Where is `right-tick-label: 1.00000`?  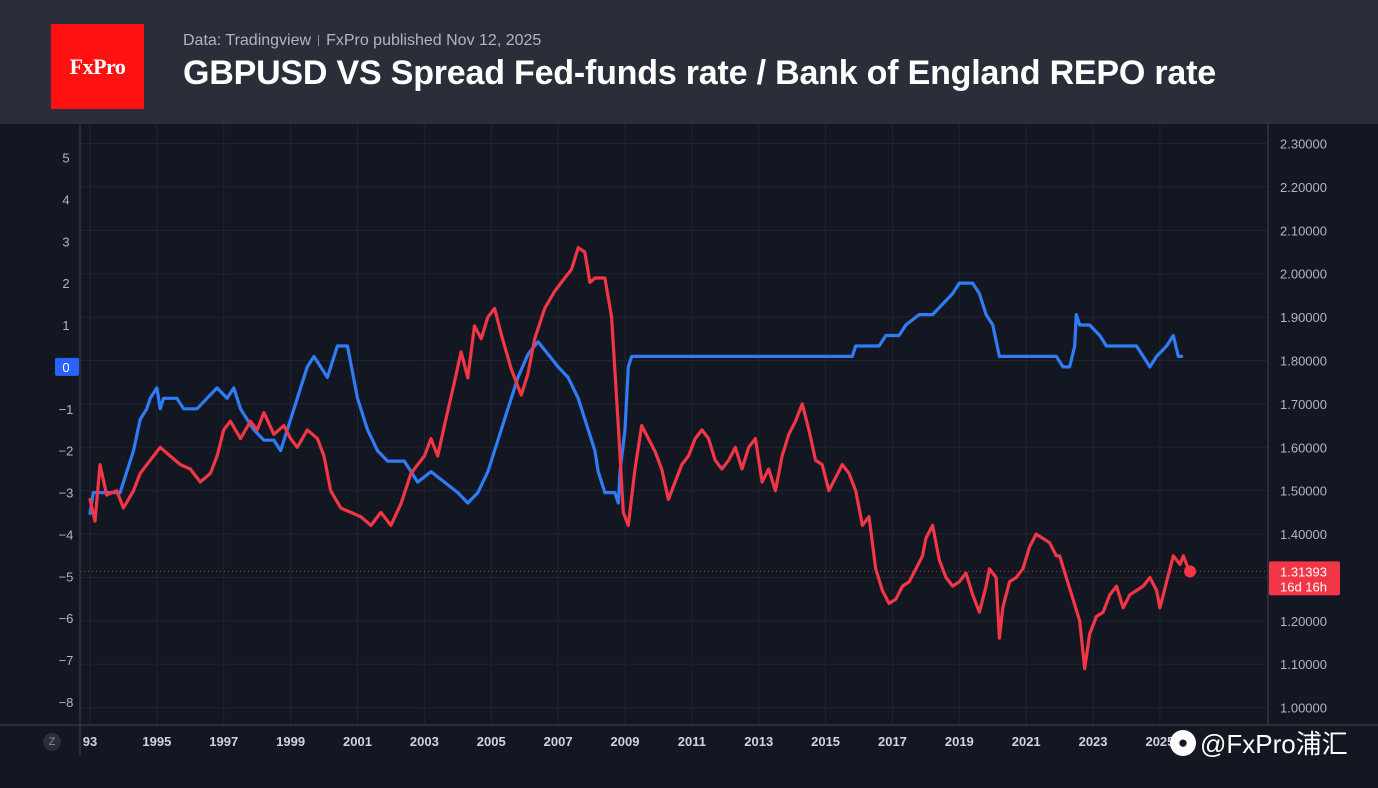
right-tick-label: 1.00000 is located at coordinates (1303, 708).